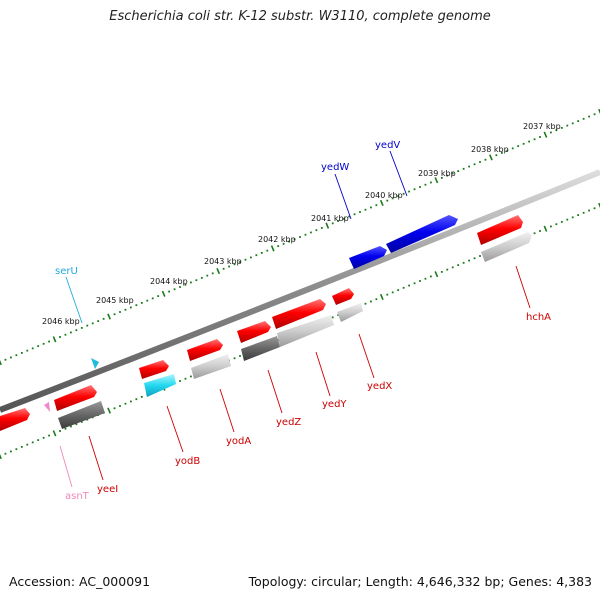 This screenshot has width=600, height=600. I want to click on kbp-label-2042: 2042 kbp, so click(277, 239).